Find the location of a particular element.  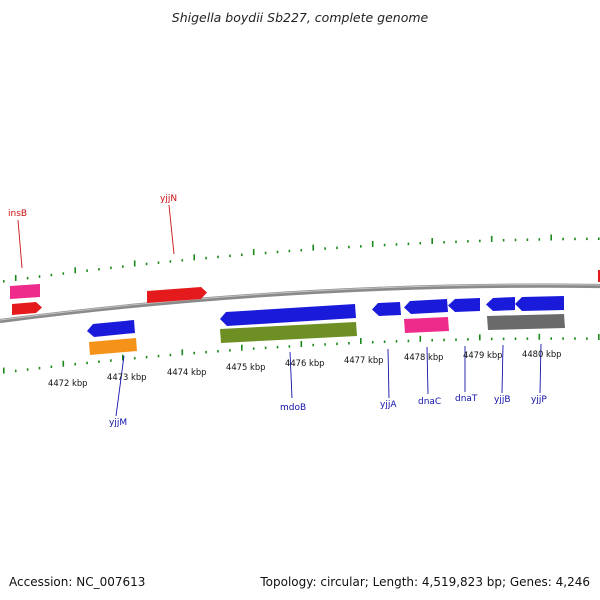

gene-mdob is located at coordinates (288, 315).